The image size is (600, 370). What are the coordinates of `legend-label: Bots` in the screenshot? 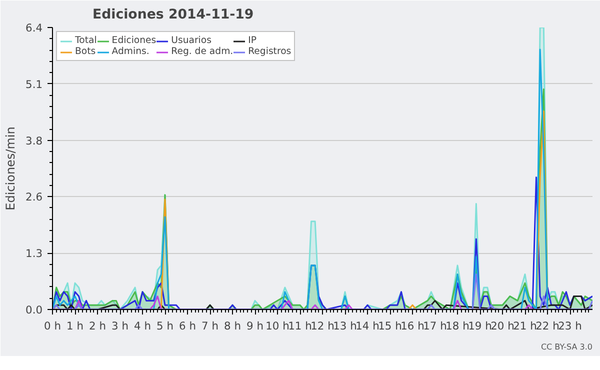 It's located at (85, 51).